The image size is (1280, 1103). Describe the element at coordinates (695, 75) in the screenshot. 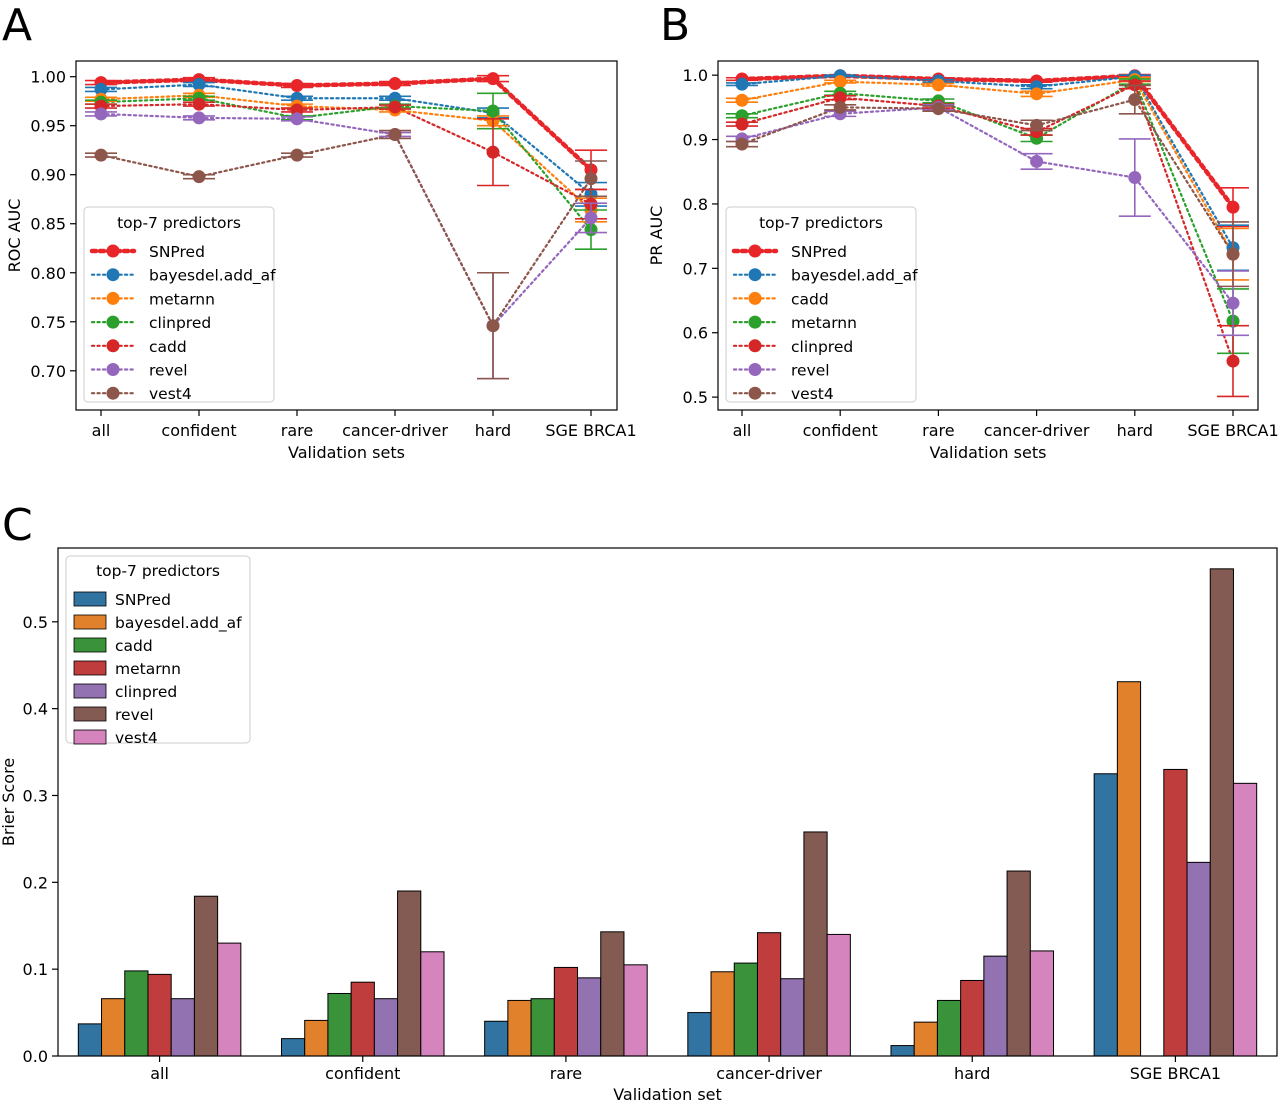

I see `y-tick-label: 1.0` at that location.